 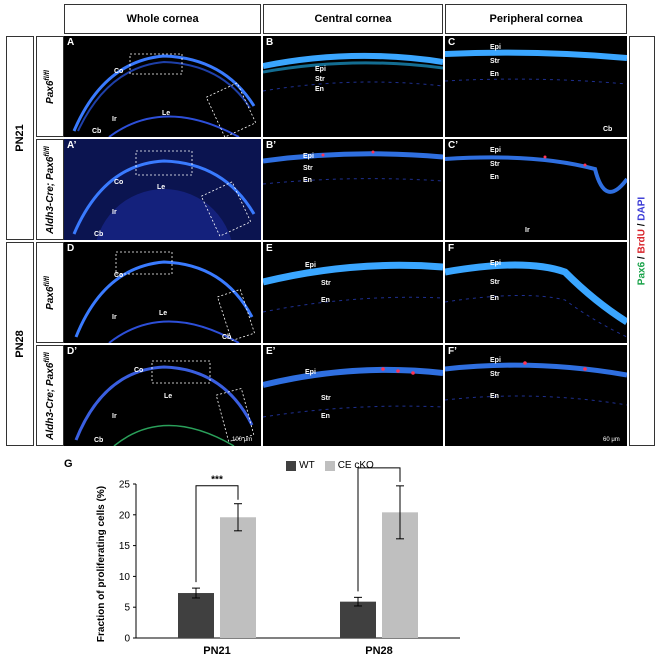 What do you see at coordinates (611, 440) in the screenshot?
I see `scale-bar-label: 60 μm` at bounding box center [611, 440].